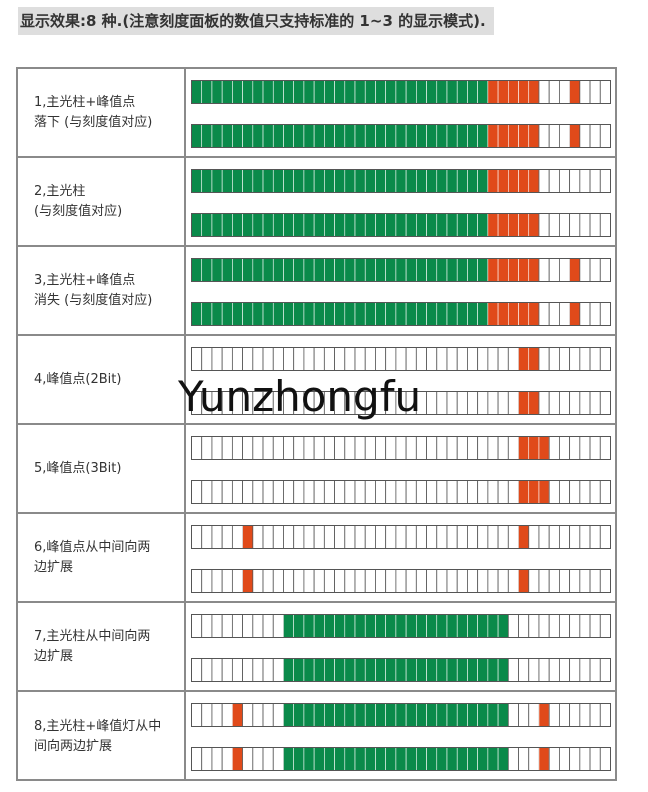  Describe the element at coordinates (256, 21) in the screenshot. I see `page-header: 显示效果:8 种.(注意刻度面板的数值只支持标准的 1~3 的显示模式).` at that location.